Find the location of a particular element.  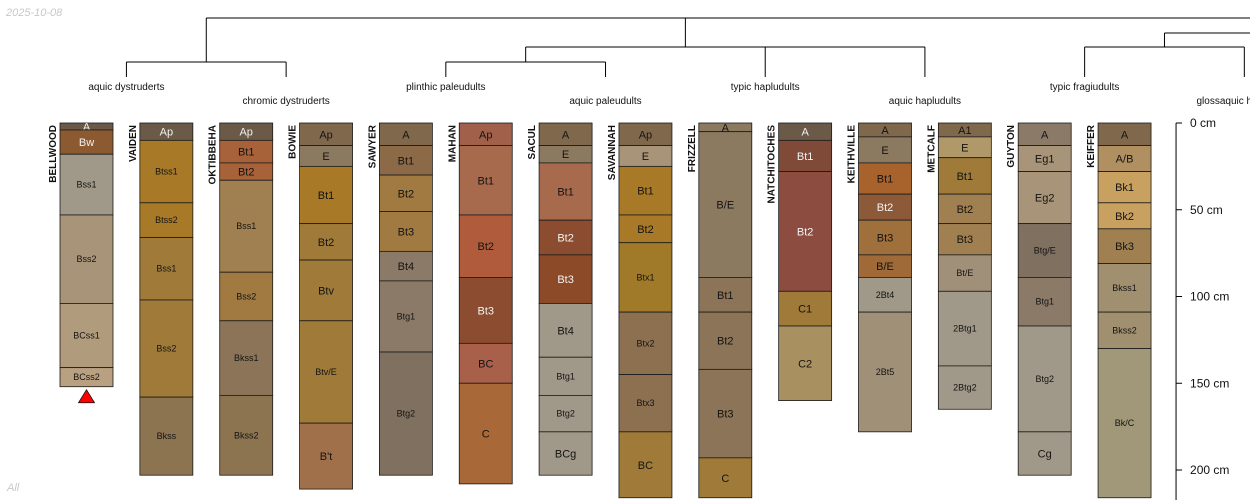

profile-name: KEITHVILLE is located at coordinates (852, 154).